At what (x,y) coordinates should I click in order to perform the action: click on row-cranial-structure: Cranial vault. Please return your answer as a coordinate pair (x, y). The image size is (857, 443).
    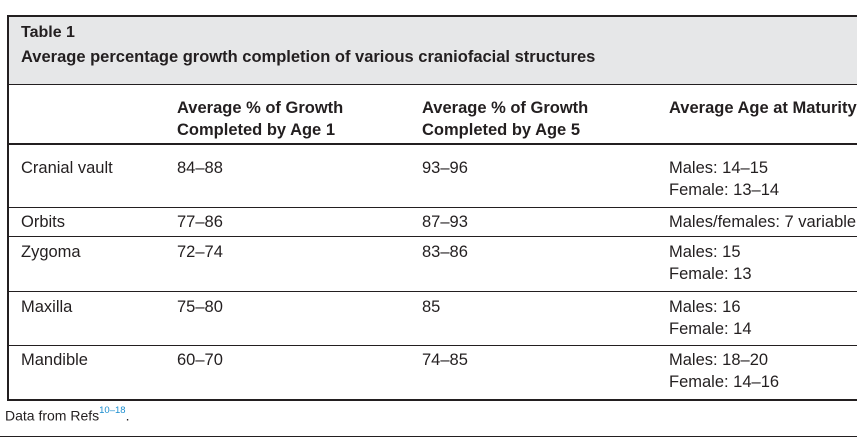
    Looking at the image, I should click on (67, 168).